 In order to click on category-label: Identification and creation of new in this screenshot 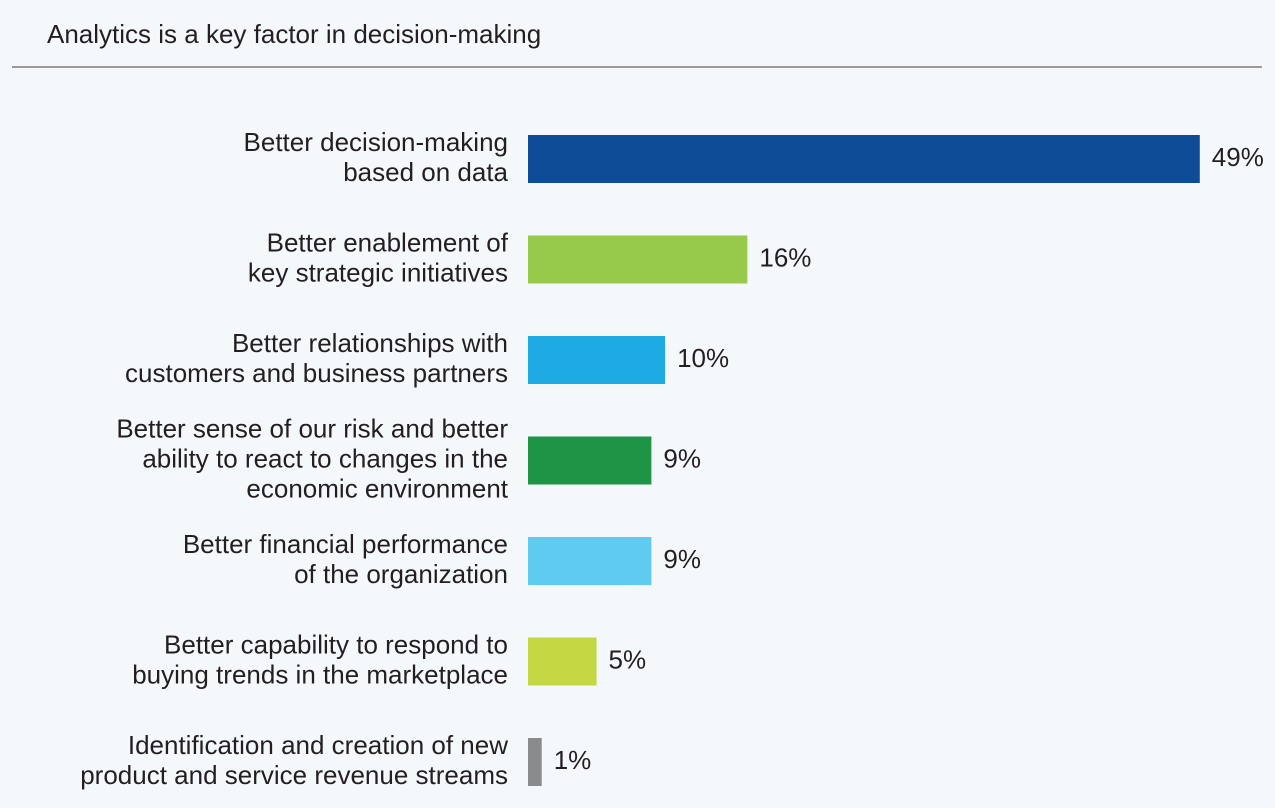, I will do `click(318, 745)`.